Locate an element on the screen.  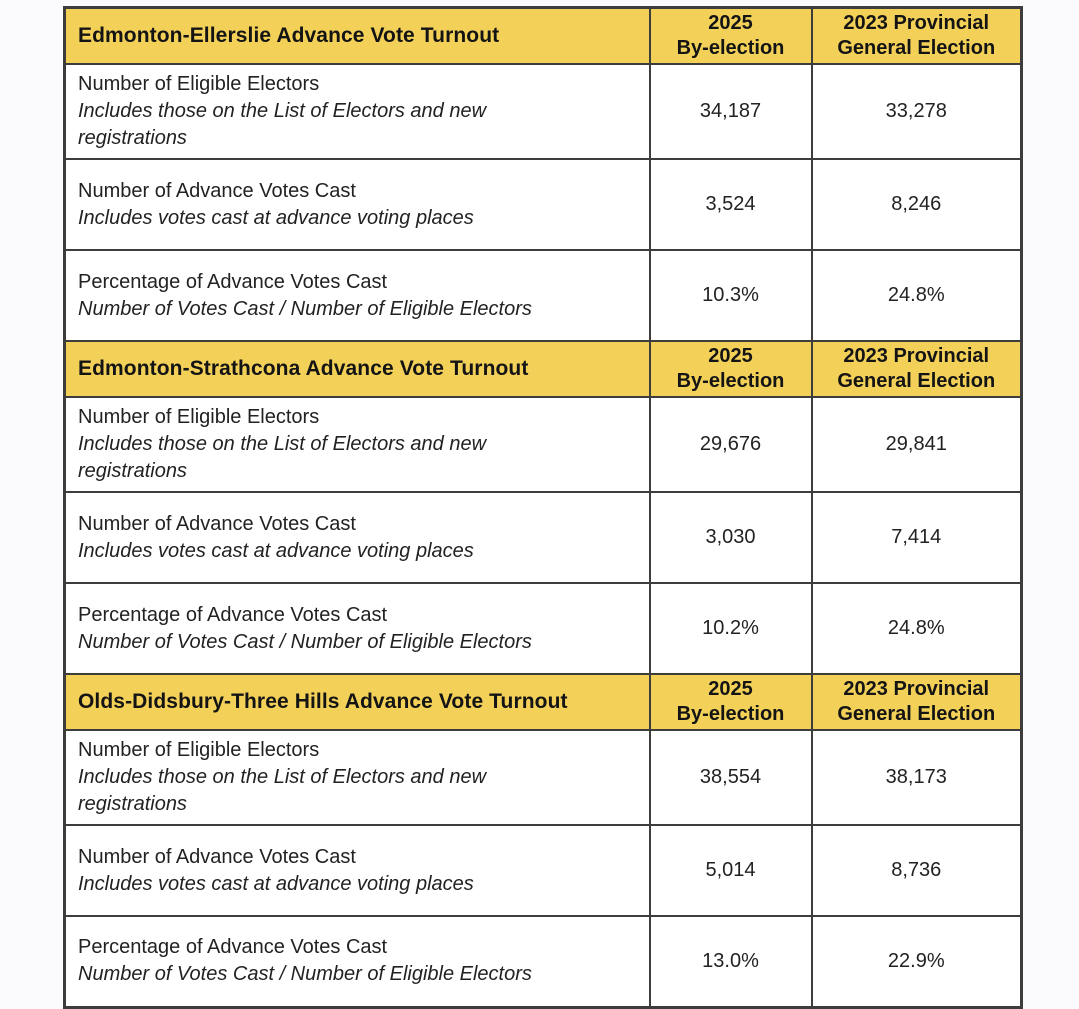
section-title-edmonton-ellerslie: Edmonton-Ellerslie Advance Vote Turnout is located at coordinates (357, 35).